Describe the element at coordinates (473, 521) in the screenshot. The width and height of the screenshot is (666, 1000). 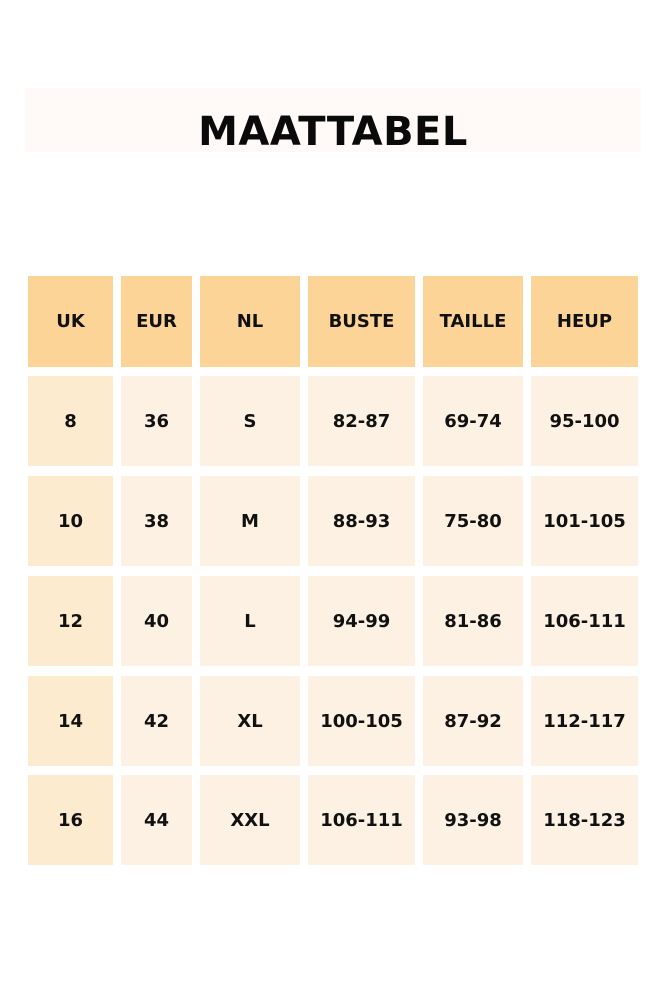
I see `table-cell: 75-80` at that location.